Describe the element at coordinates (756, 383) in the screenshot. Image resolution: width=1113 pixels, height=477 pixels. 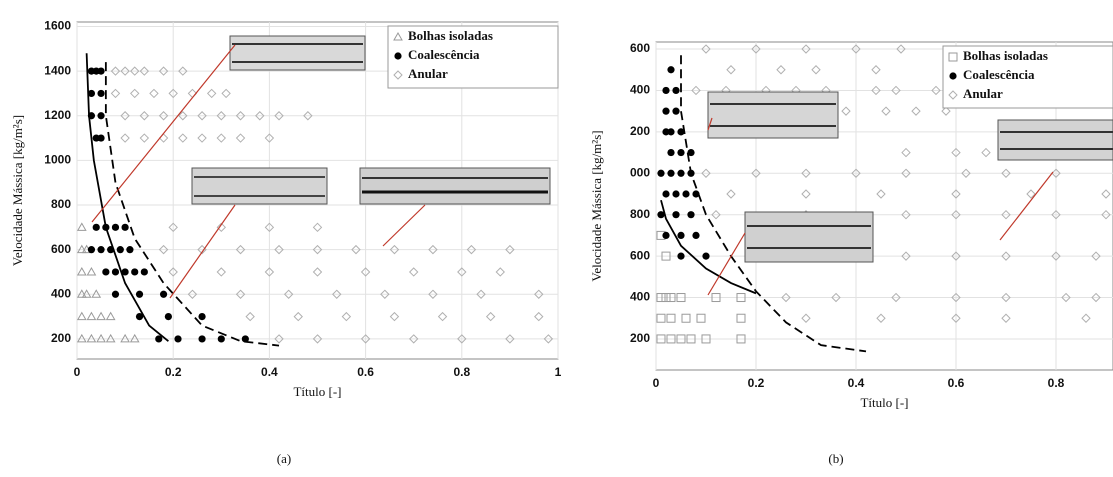
I see `x-tick-label: 0.2` at that location.